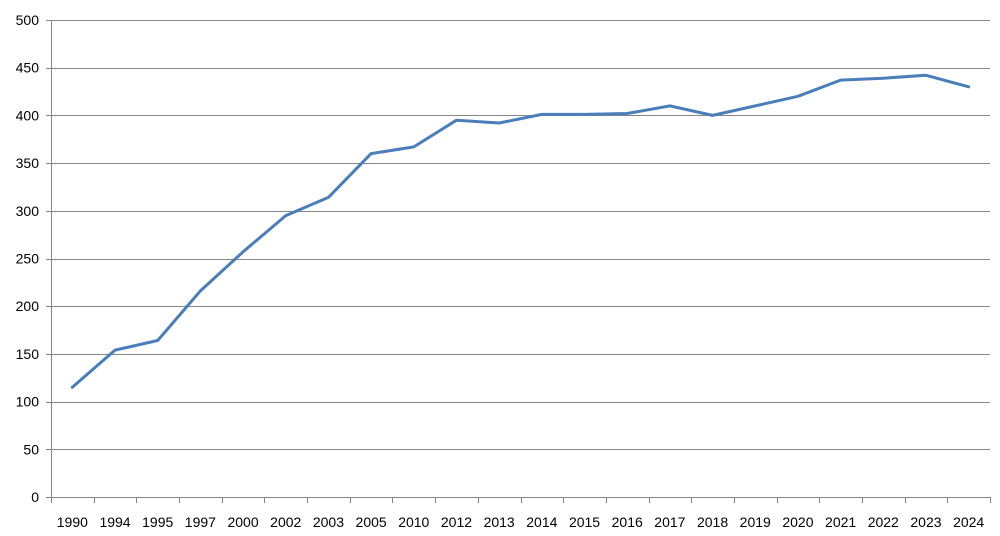 This screenshot has width=1000, height=536. What do you see at coordinates (328, 522) in the screenshot?
I see `x-tick-label: 2003` at bounding box center [328, 522].